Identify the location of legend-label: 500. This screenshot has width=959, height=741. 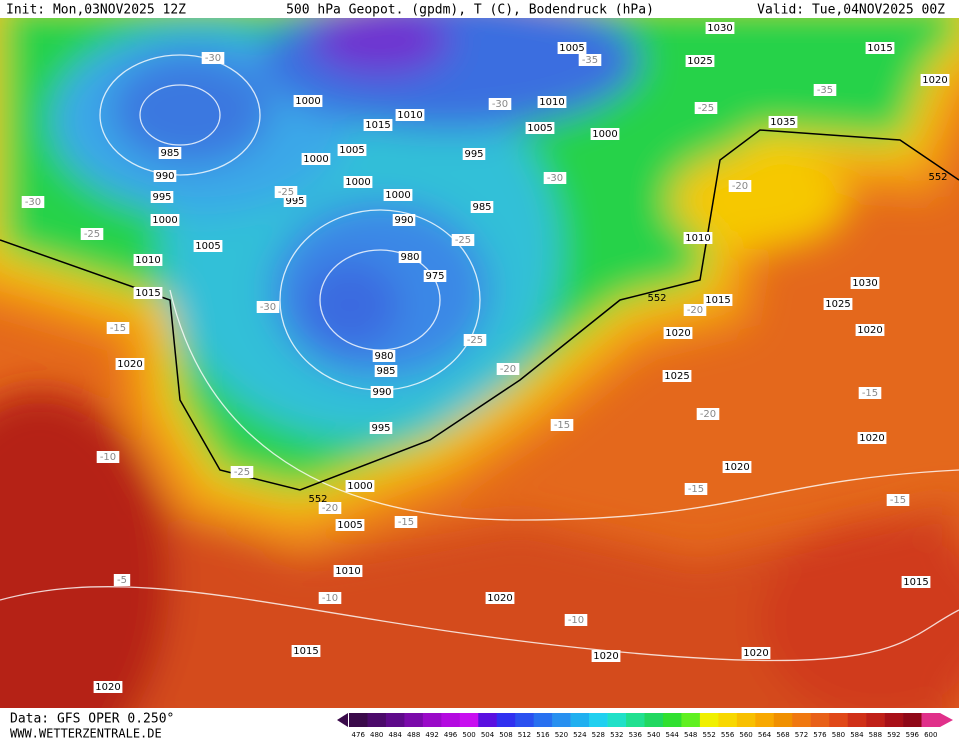
(468, 735).